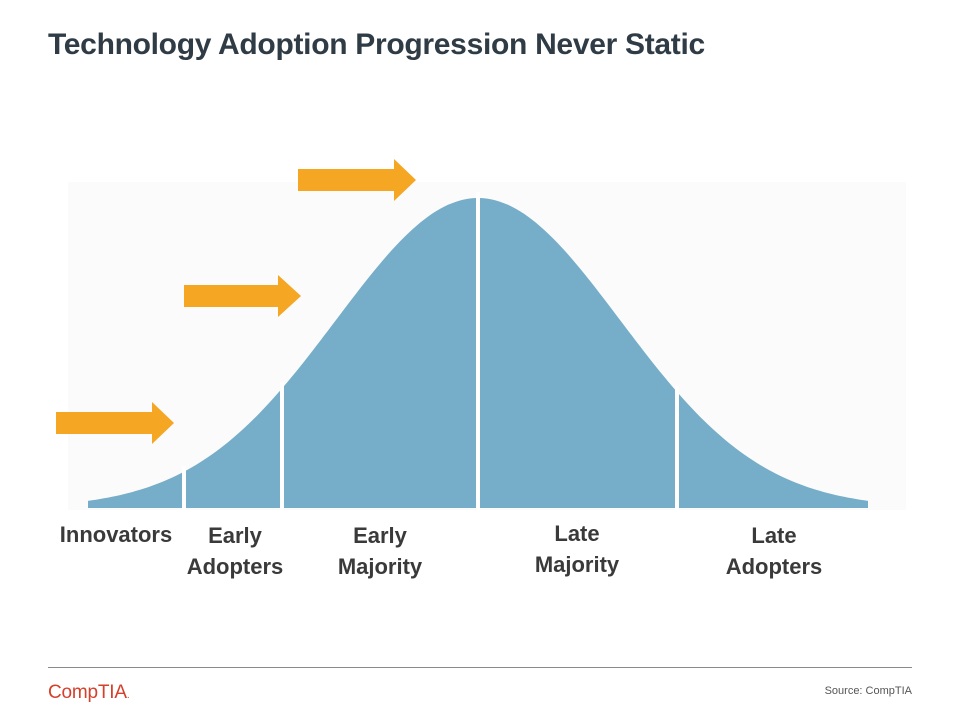 This screenshot has height=720, width=960. Describe the element at coordinates (235, 551) in the screenshot. I see `segment-label-early-adopters: Early Adopters` at that location.